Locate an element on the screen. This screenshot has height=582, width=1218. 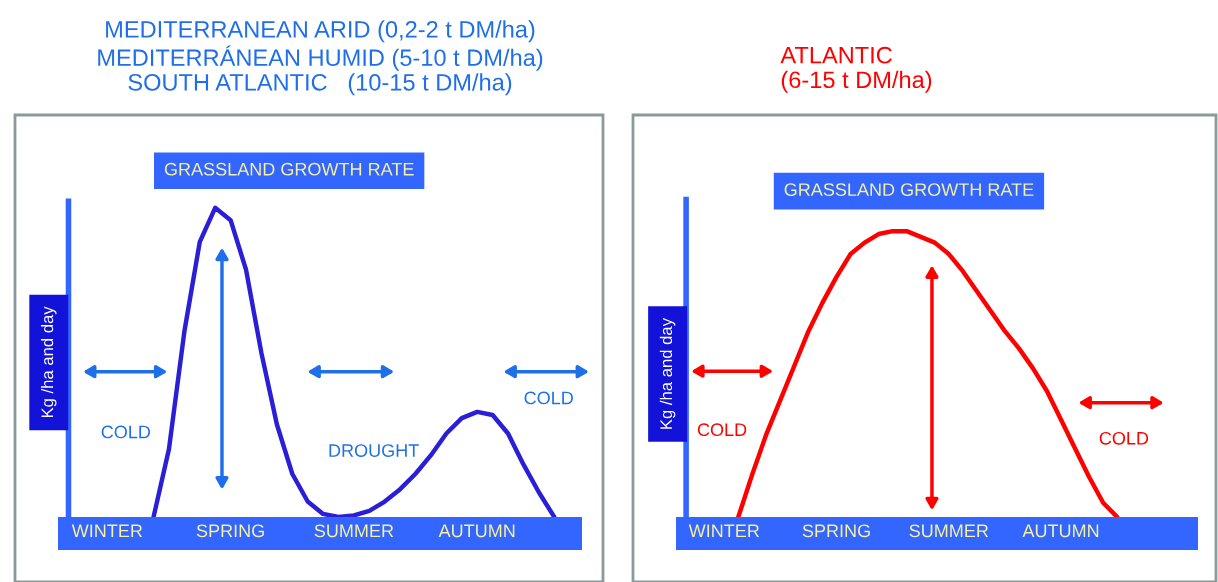
annotation: DROUGHT is located at coordinates (374, 450).